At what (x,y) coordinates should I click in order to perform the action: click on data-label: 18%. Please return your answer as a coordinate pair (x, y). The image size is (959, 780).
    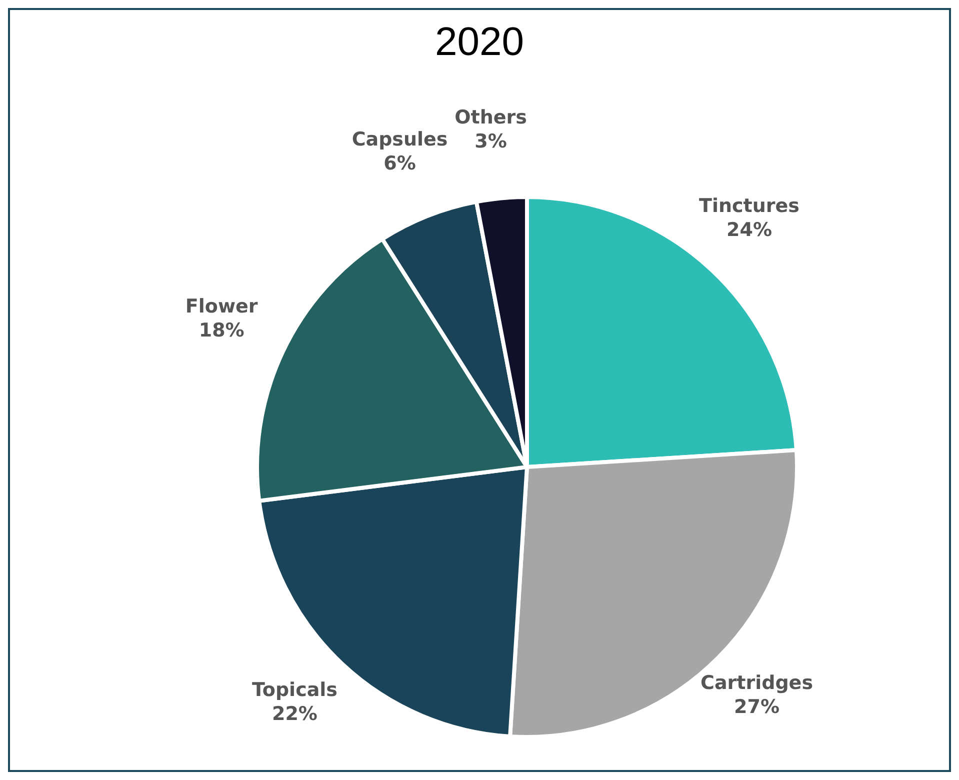
    Looking at the image, I should click on (221, 331).